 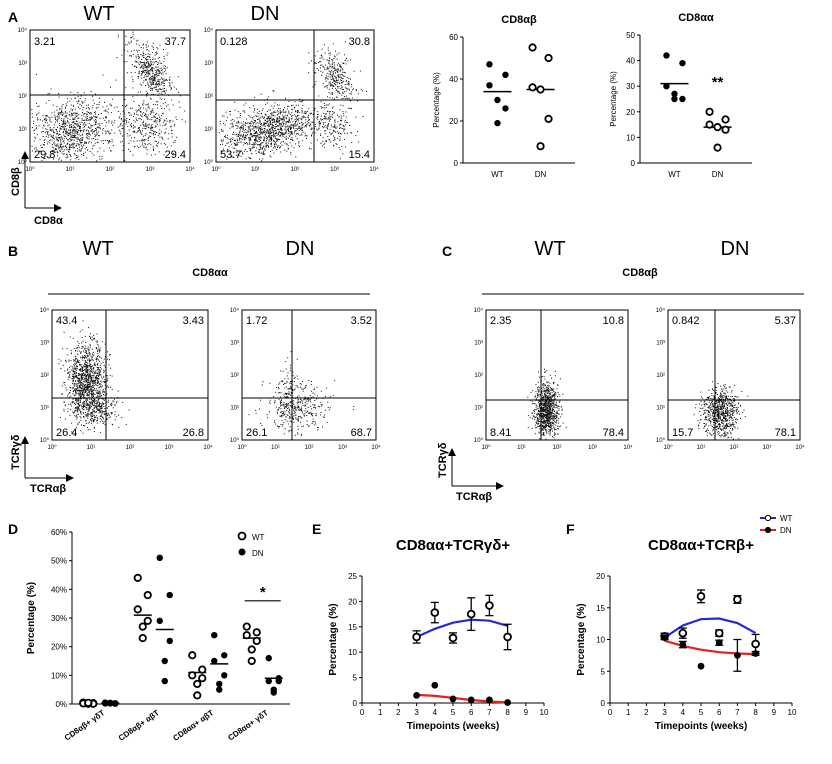 What do you see at coordinates (70, 170) in the screenshot?
I see `flow-x-tick-label: 10¹` at bounding box center [70, 170].